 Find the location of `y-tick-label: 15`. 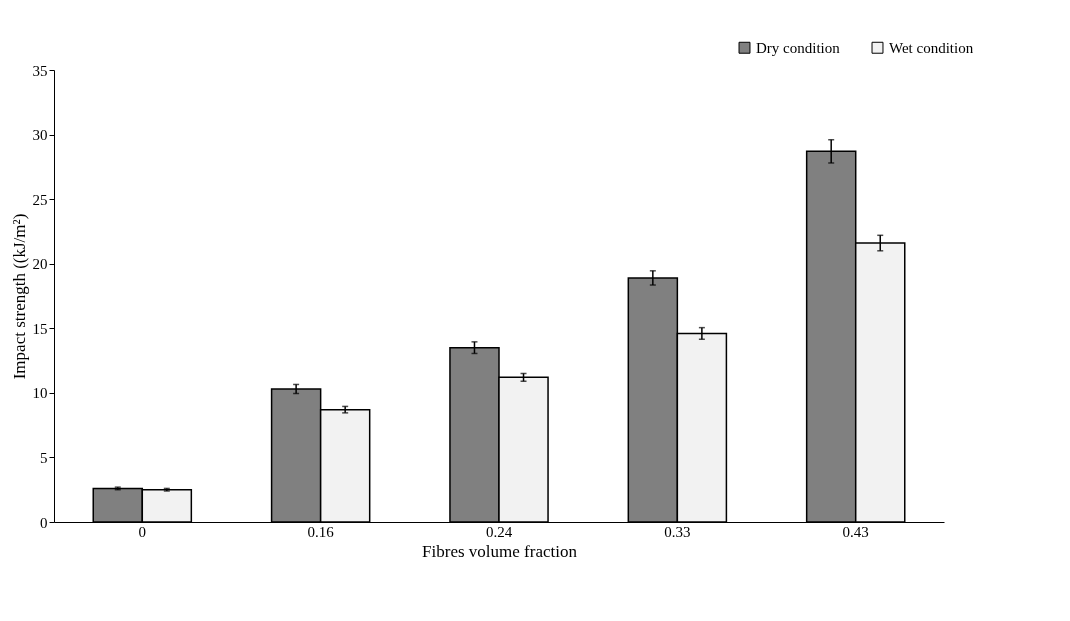

y-tick-label: 15 is located at coordinates (40, 328).